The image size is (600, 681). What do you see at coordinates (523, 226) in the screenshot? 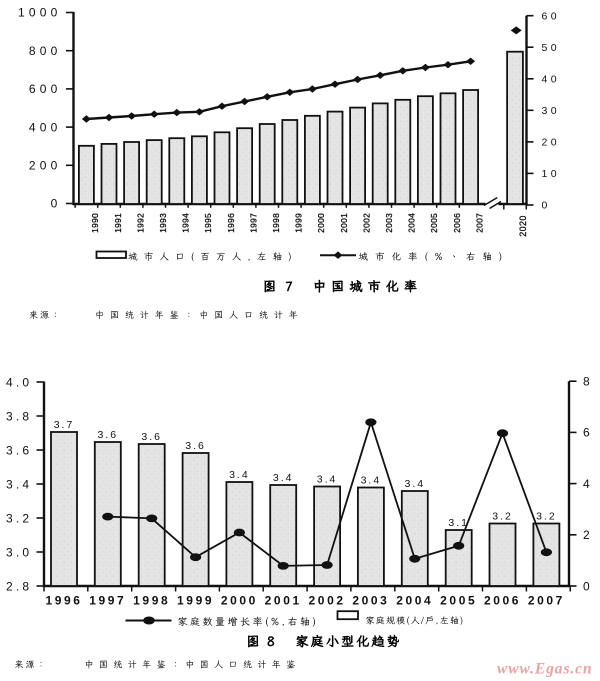
I see `svg-text: 2020` at bounding box center [523, 226].